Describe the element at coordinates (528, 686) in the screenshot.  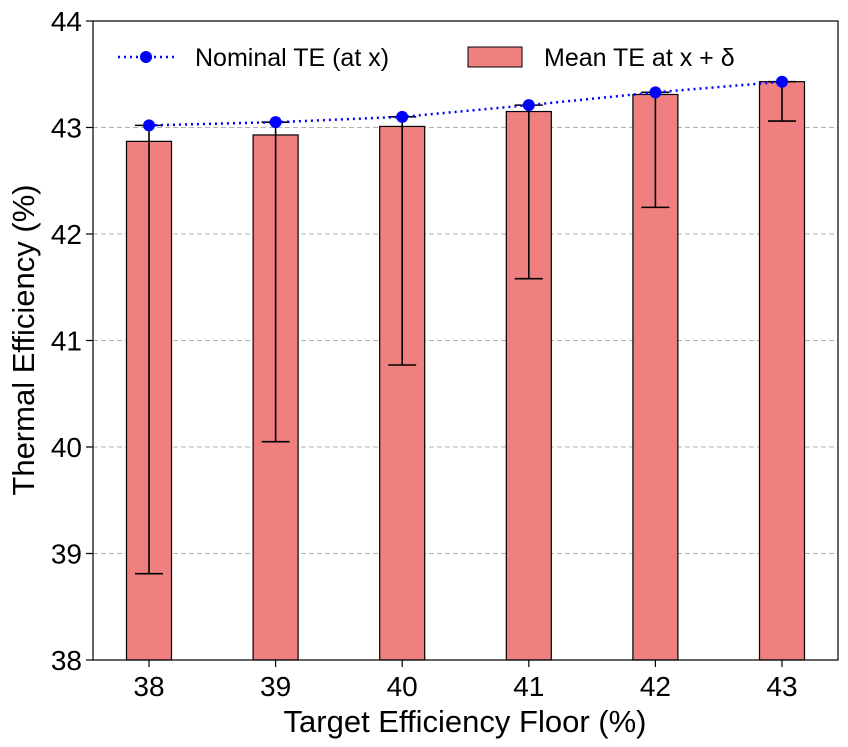
I see `x-tick-label: 41` at that location.